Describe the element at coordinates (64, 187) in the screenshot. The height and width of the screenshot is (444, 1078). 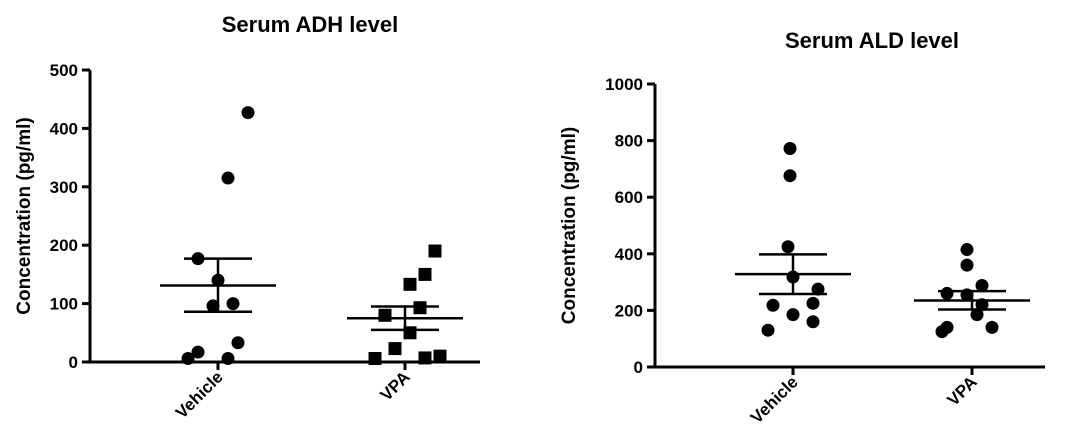
I see `adh-y-tick-label: 300` at that location.